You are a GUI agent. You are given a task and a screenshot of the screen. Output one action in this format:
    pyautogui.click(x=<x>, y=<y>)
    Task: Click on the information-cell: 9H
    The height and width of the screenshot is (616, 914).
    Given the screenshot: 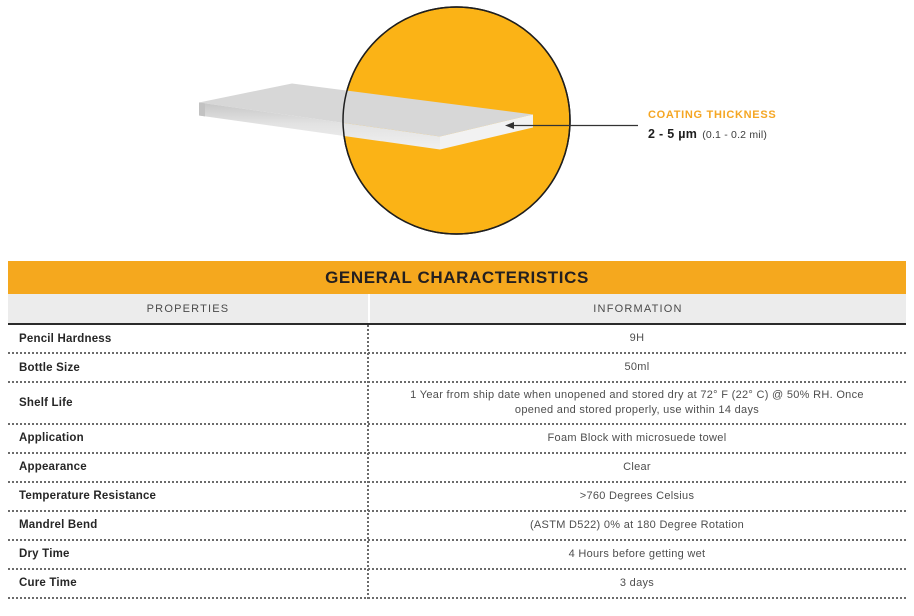 What is the action you would take?
    pyautogui.click(x=637, y=338)
    